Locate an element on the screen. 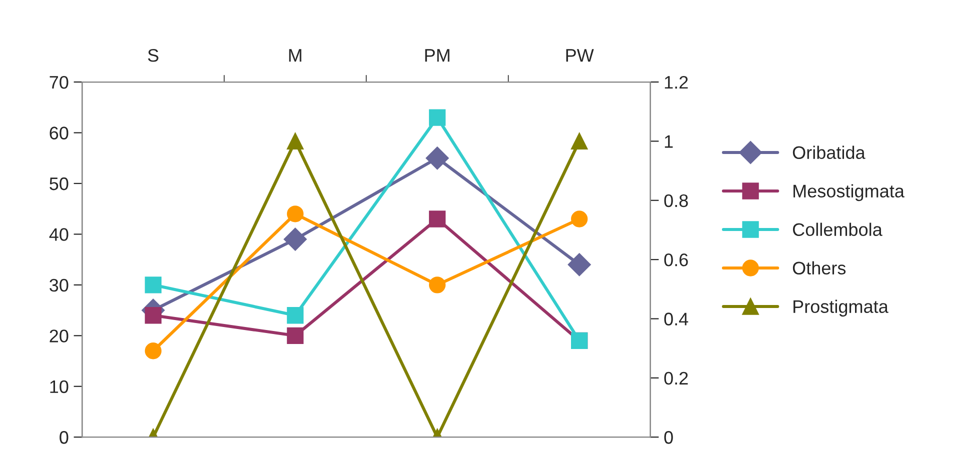  y2-tick-label: 0.6 is located at coordinates (676, 259).